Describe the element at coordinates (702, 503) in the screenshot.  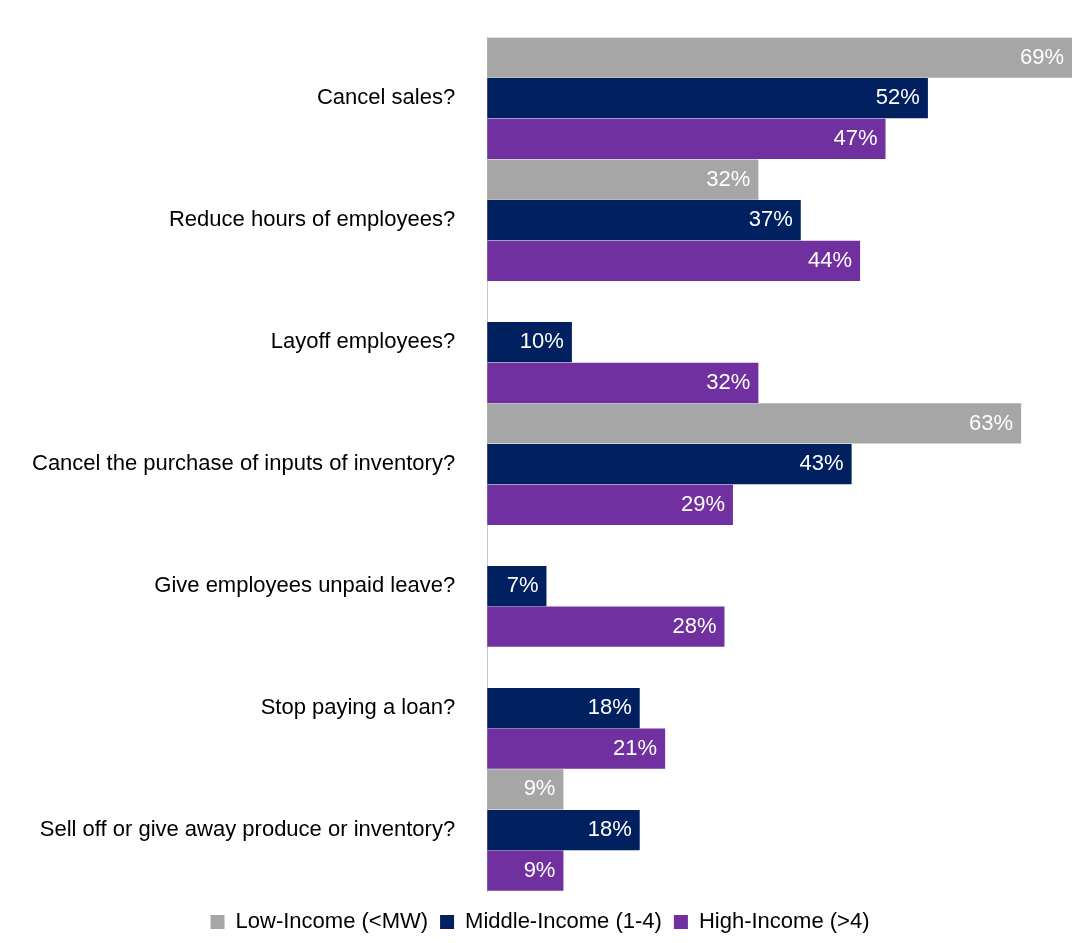
I see `data-label: 29%` at that location.